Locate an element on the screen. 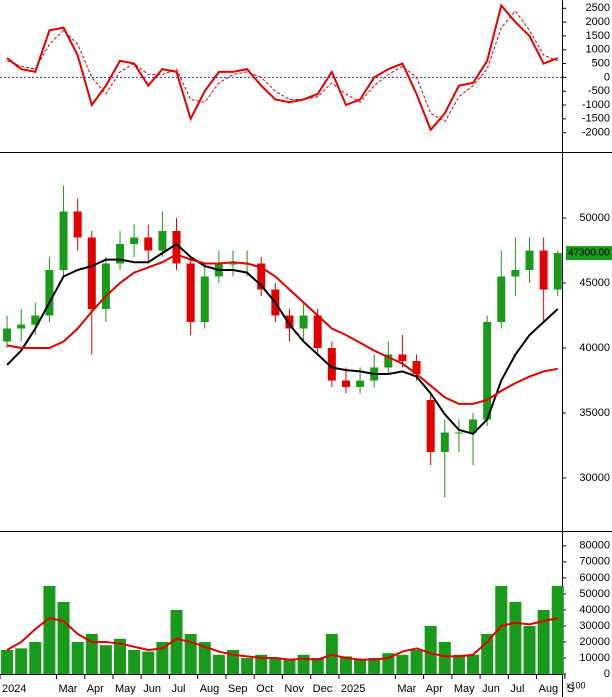  unit-label: x100 is located at coordinates (576, 685).